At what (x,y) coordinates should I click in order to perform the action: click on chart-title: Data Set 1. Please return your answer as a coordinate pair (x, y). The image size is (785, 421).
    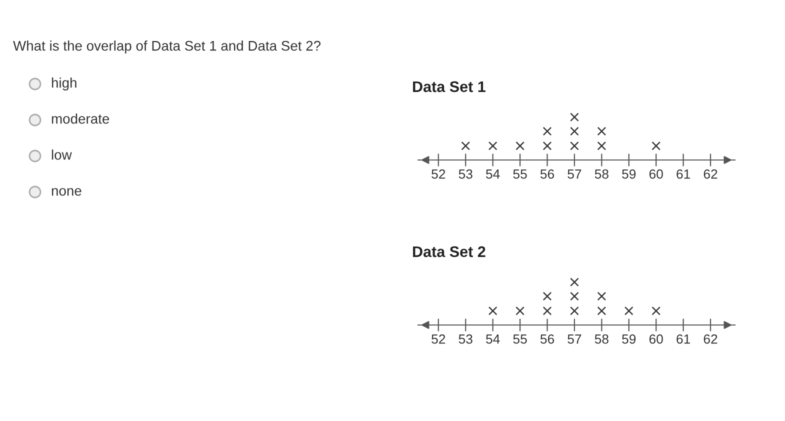
    Looking at the image, I should click on (449, 86).